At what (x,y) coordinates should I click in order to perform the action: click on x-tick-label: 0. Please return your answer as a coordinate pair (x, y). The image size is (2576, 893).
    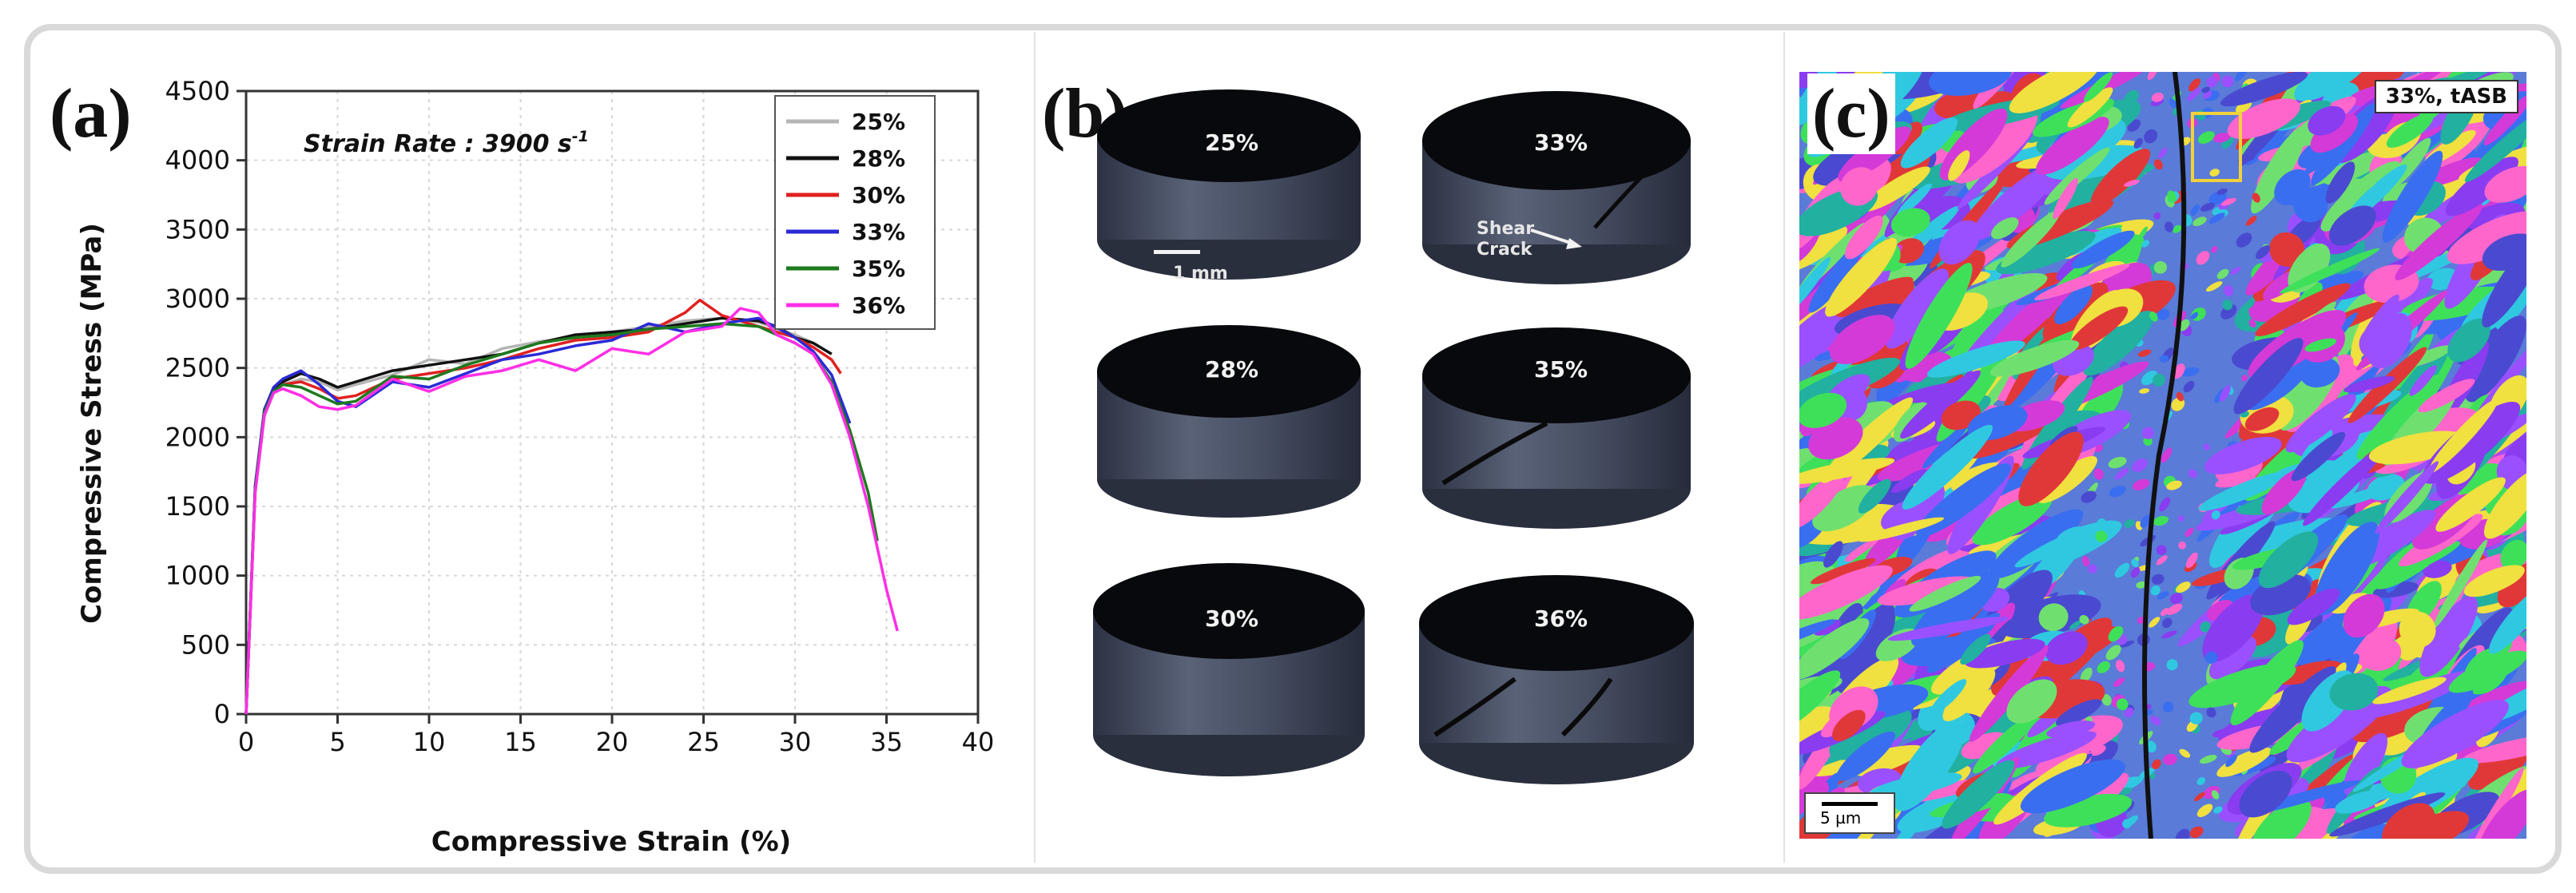
    Looking at the image, I should click on (246, 742).